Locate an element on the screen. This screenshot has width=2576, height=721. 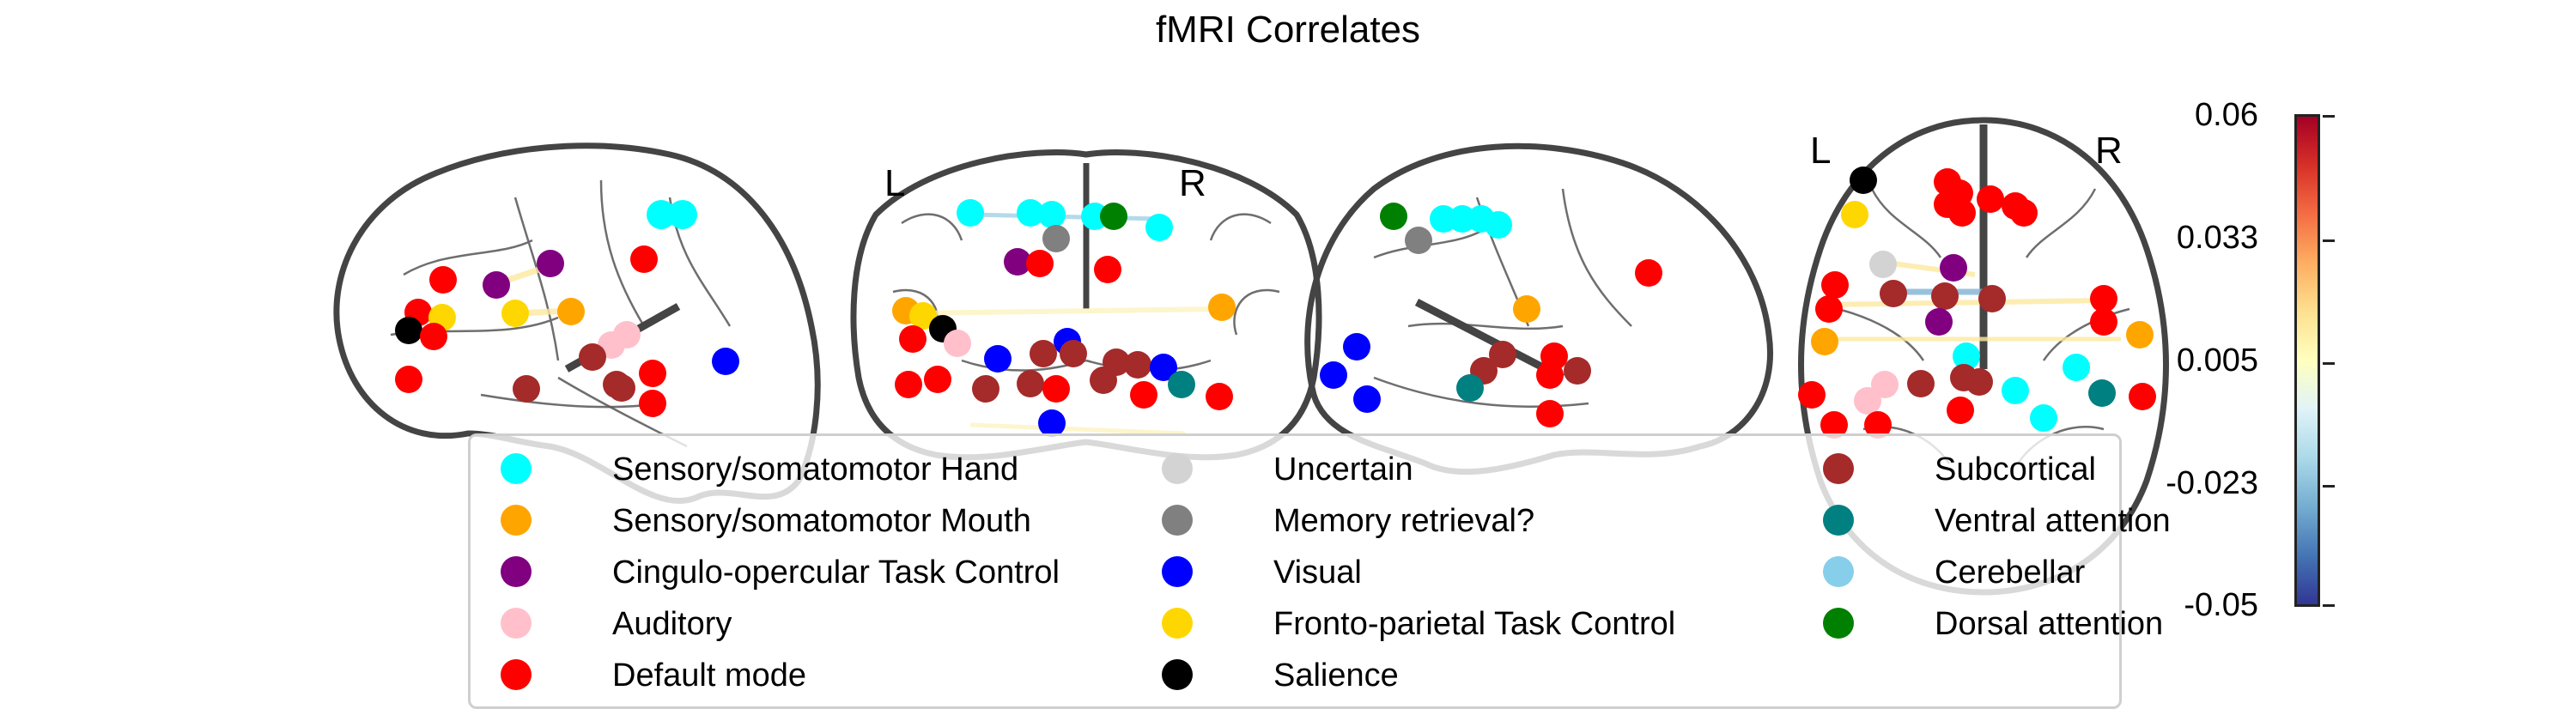
legend-item: Fronto-parietal Task Control is located at coordinates (1418, 623).